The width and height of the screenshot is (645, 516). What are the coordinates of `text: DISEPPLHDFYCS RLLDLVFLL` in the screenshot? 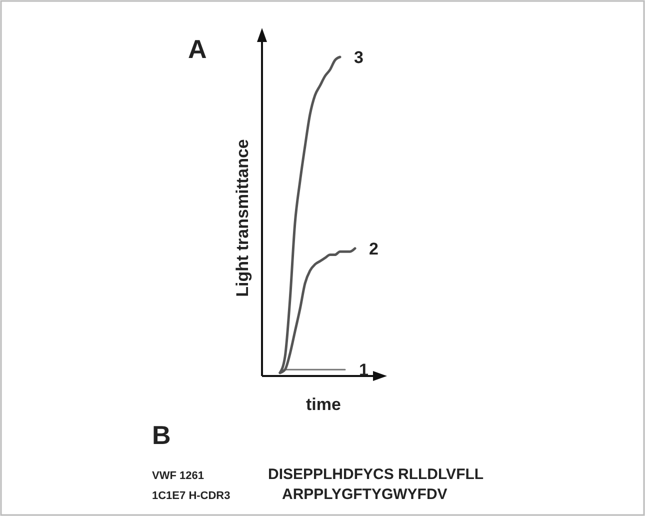 It's located at (376, 474).